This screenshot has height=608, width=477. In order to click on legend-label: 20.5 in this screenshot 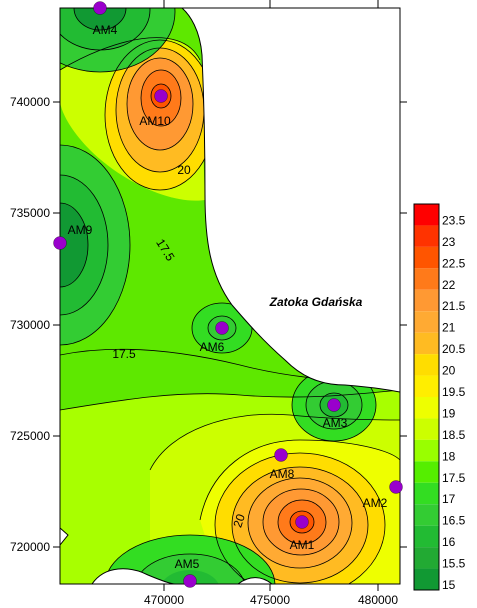, I will do `click(454, 349)`.